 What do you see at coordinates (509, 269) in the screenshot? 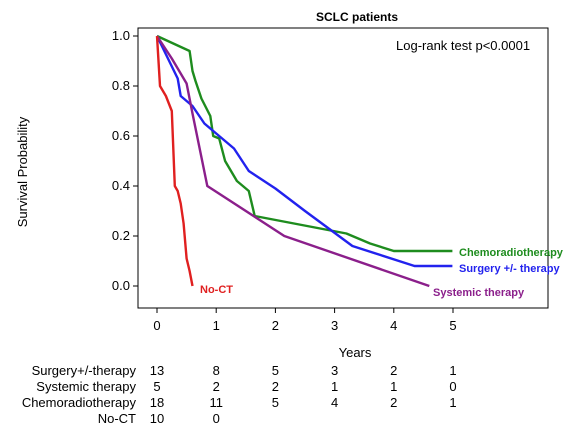
I see `series-label: Surgery +/- therapy` at bounding box center [509, 269].